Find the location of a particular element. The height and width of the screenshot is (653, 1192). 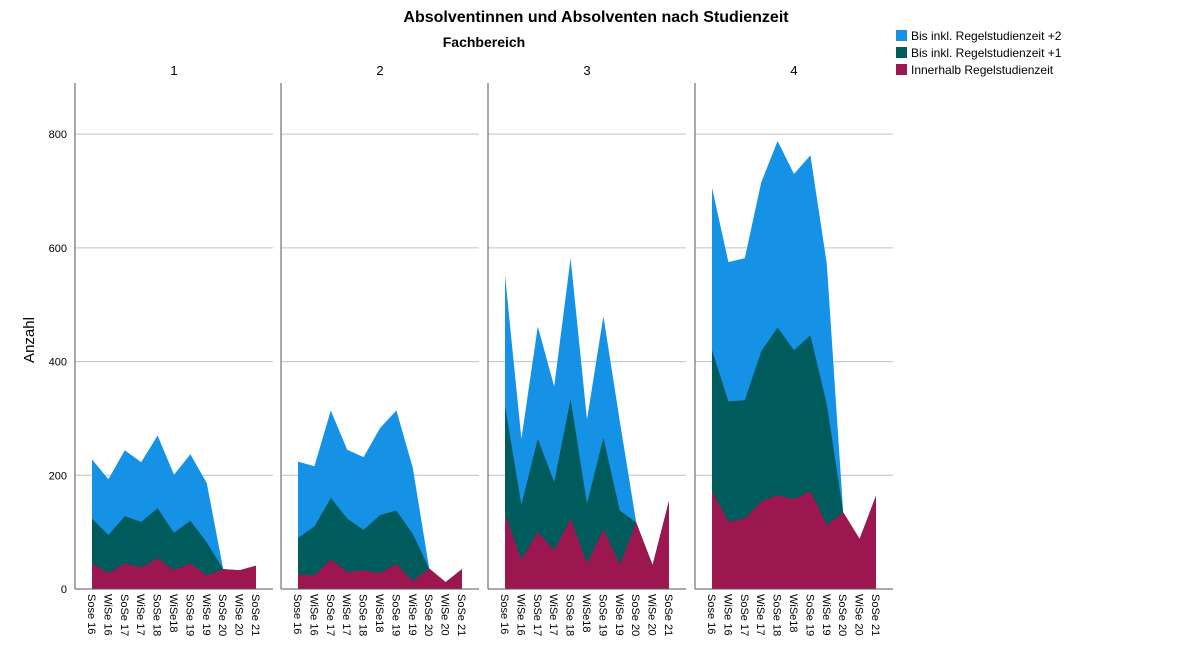

legend-item: Bis inkl. Regelstudienzeit +1 is located at coordinates (979, 53).